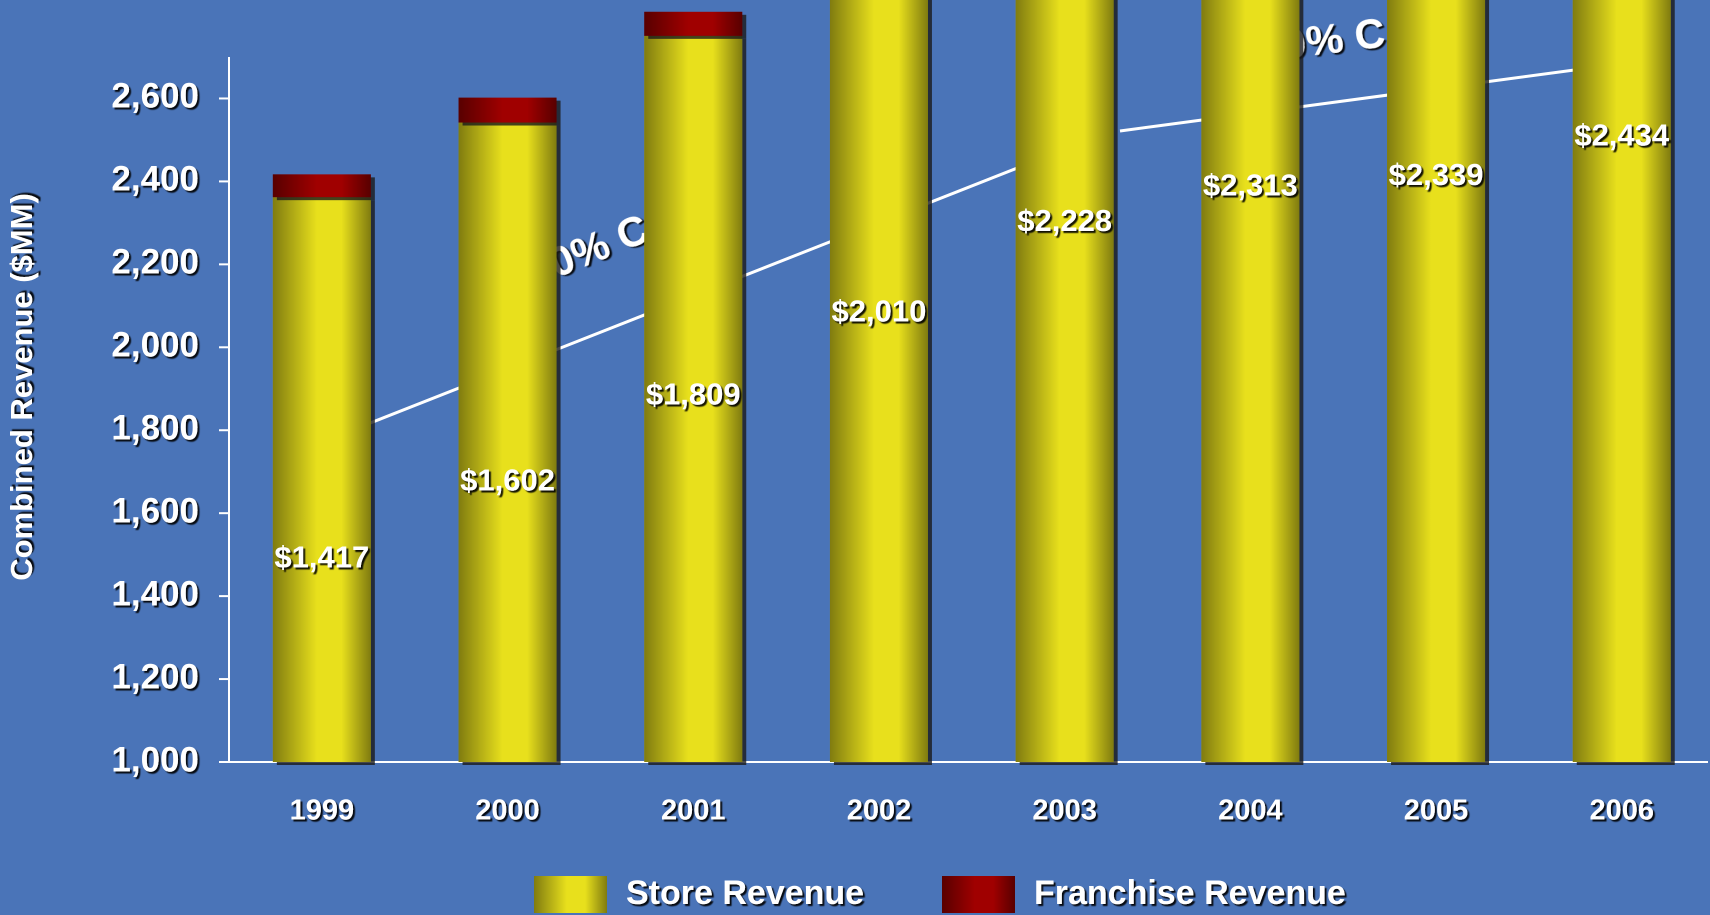  What do you see at coordinates (693, 394) in the screenshot?
I see `total-label: $1,809` at bounding box center [693, 394].